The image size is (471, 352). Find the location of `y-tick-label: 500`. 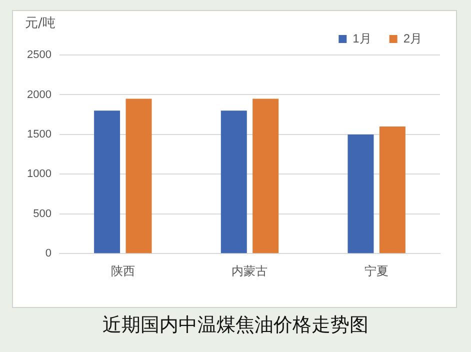

y-tick-label: 500 is located at coordinates (42, 214).